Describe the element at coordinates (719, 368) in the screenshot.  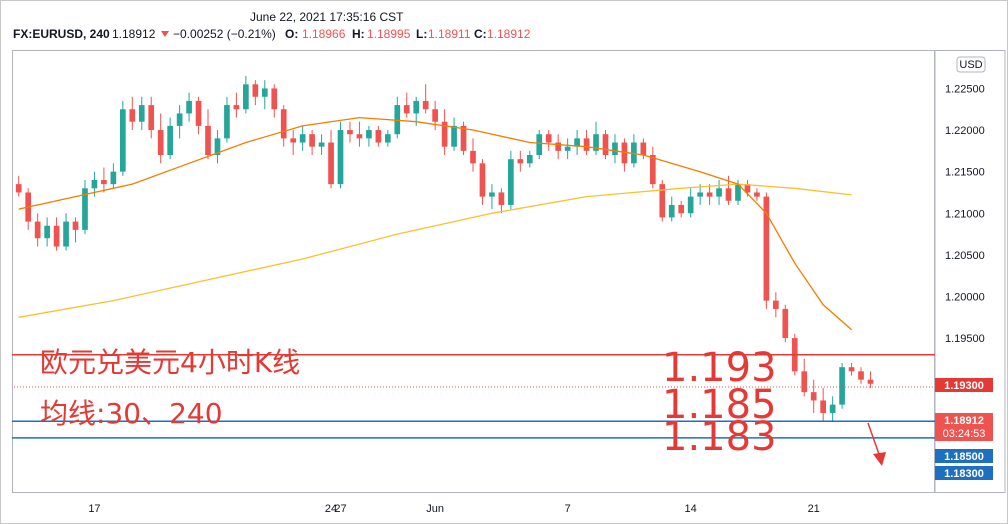
I see `annotation-level-1: 1.193` at that location.